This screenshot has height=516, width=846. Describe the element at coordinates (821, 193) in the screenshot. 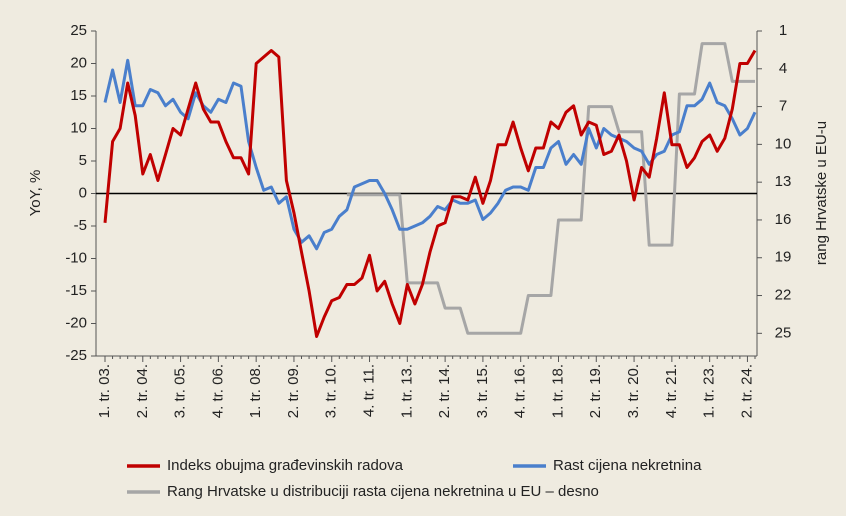

I see `y2-axis-label: rang Hrvatske u EU-u` at that location.